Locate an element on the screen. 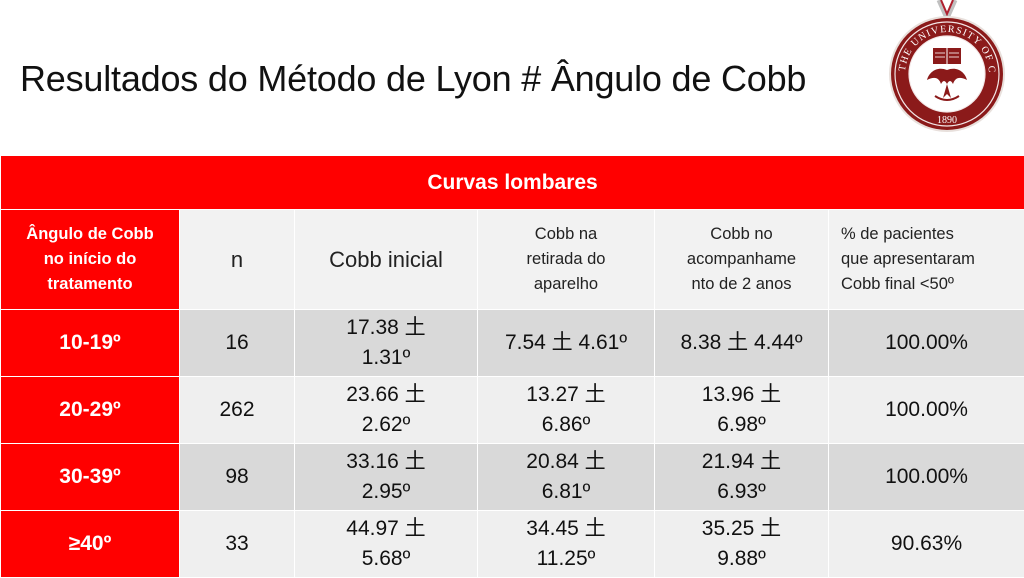  row-range-label: 30-39º is located at coordinates (90, 477).